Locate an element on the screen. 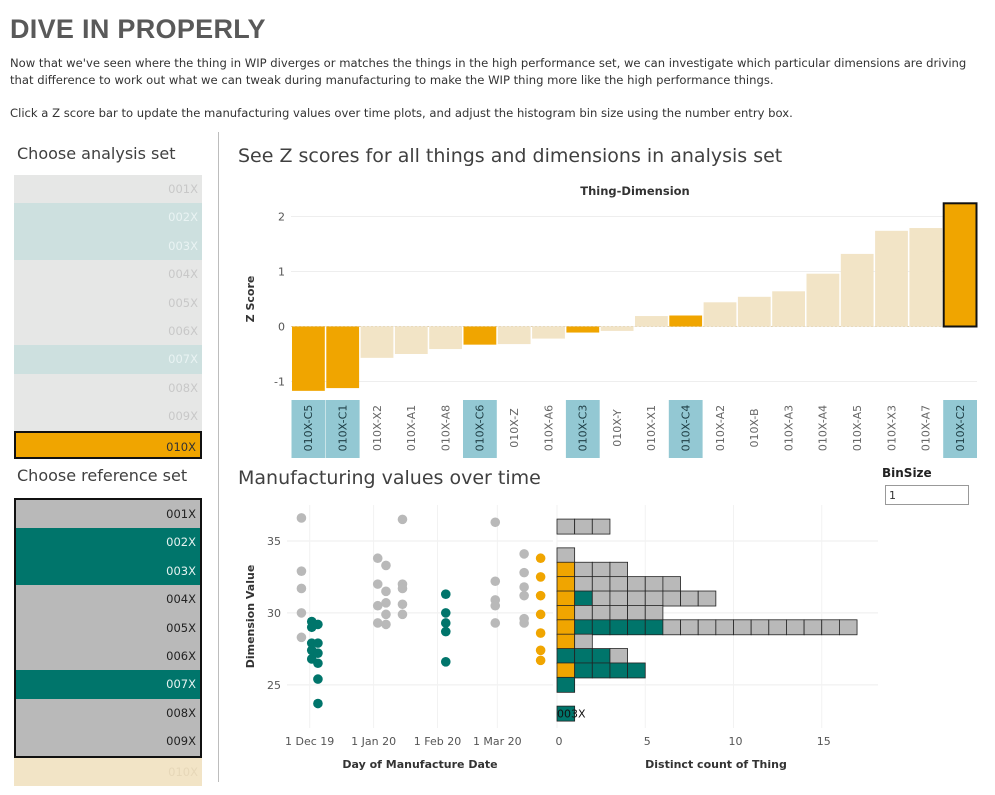  analysis-item-004x: 004X is located at coordinates (108, 274).